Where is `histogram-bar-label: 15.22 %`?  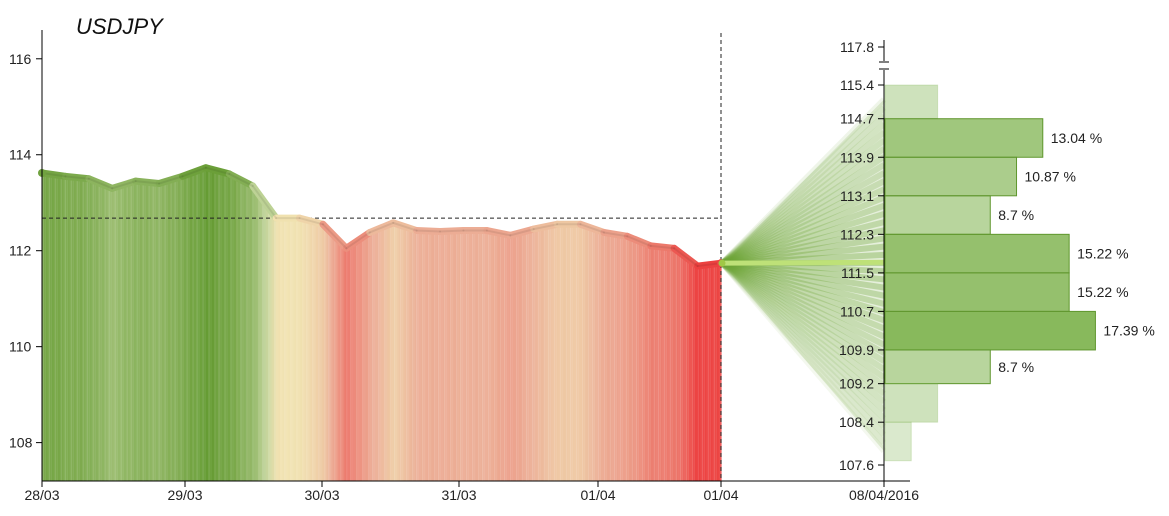
histogram-bar-label: 15.22 % is located at coordinates (1102, 254).